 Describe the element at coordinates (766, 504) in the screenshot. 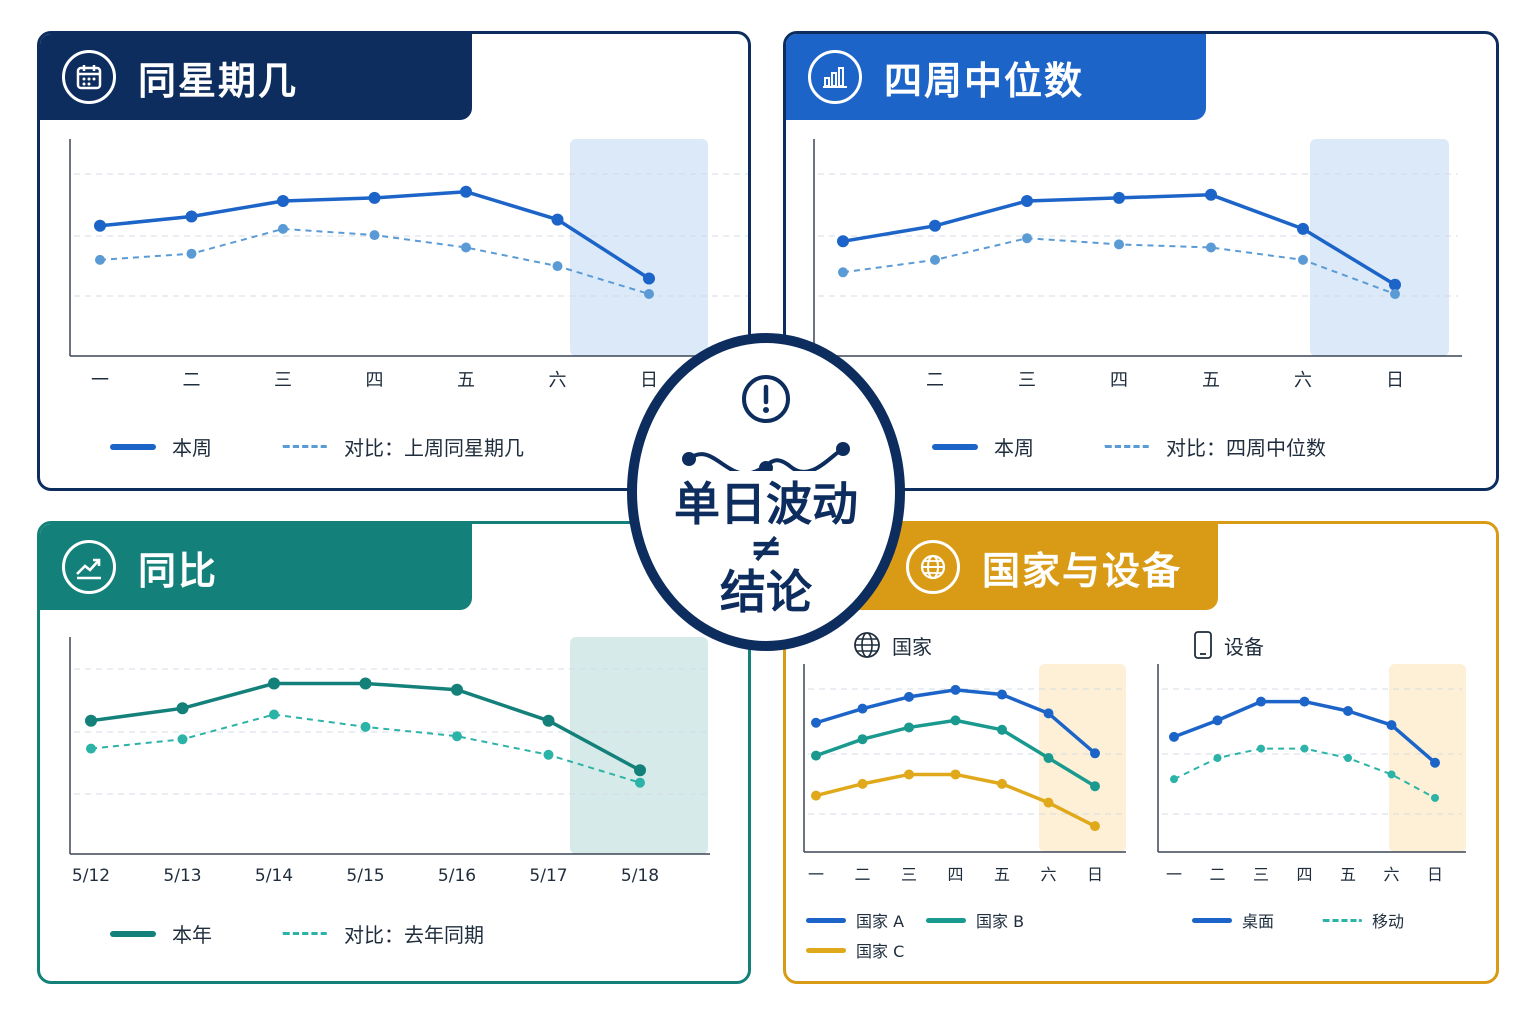

I see `center-text-line1: 单日波动` at that location.